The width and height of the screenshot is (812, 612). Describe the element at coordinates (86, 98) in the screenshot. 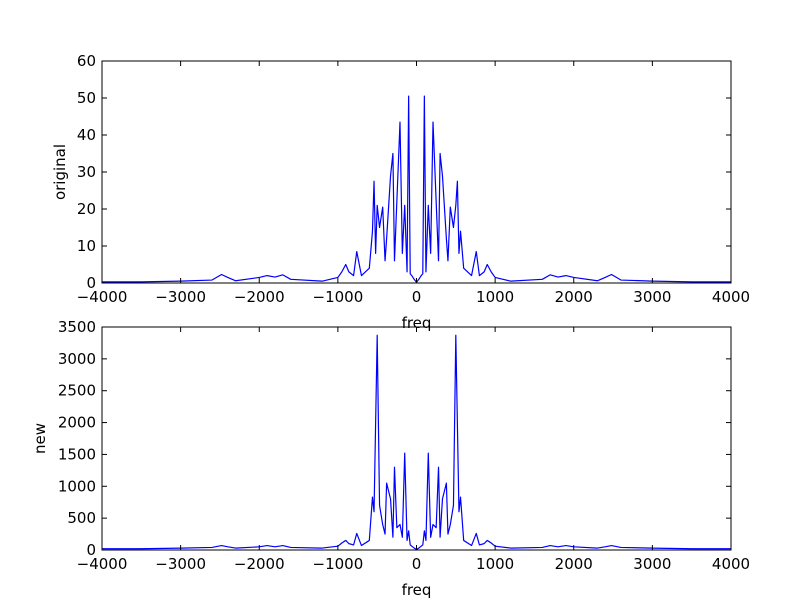

I see `y-tick-label: 50` at that location.